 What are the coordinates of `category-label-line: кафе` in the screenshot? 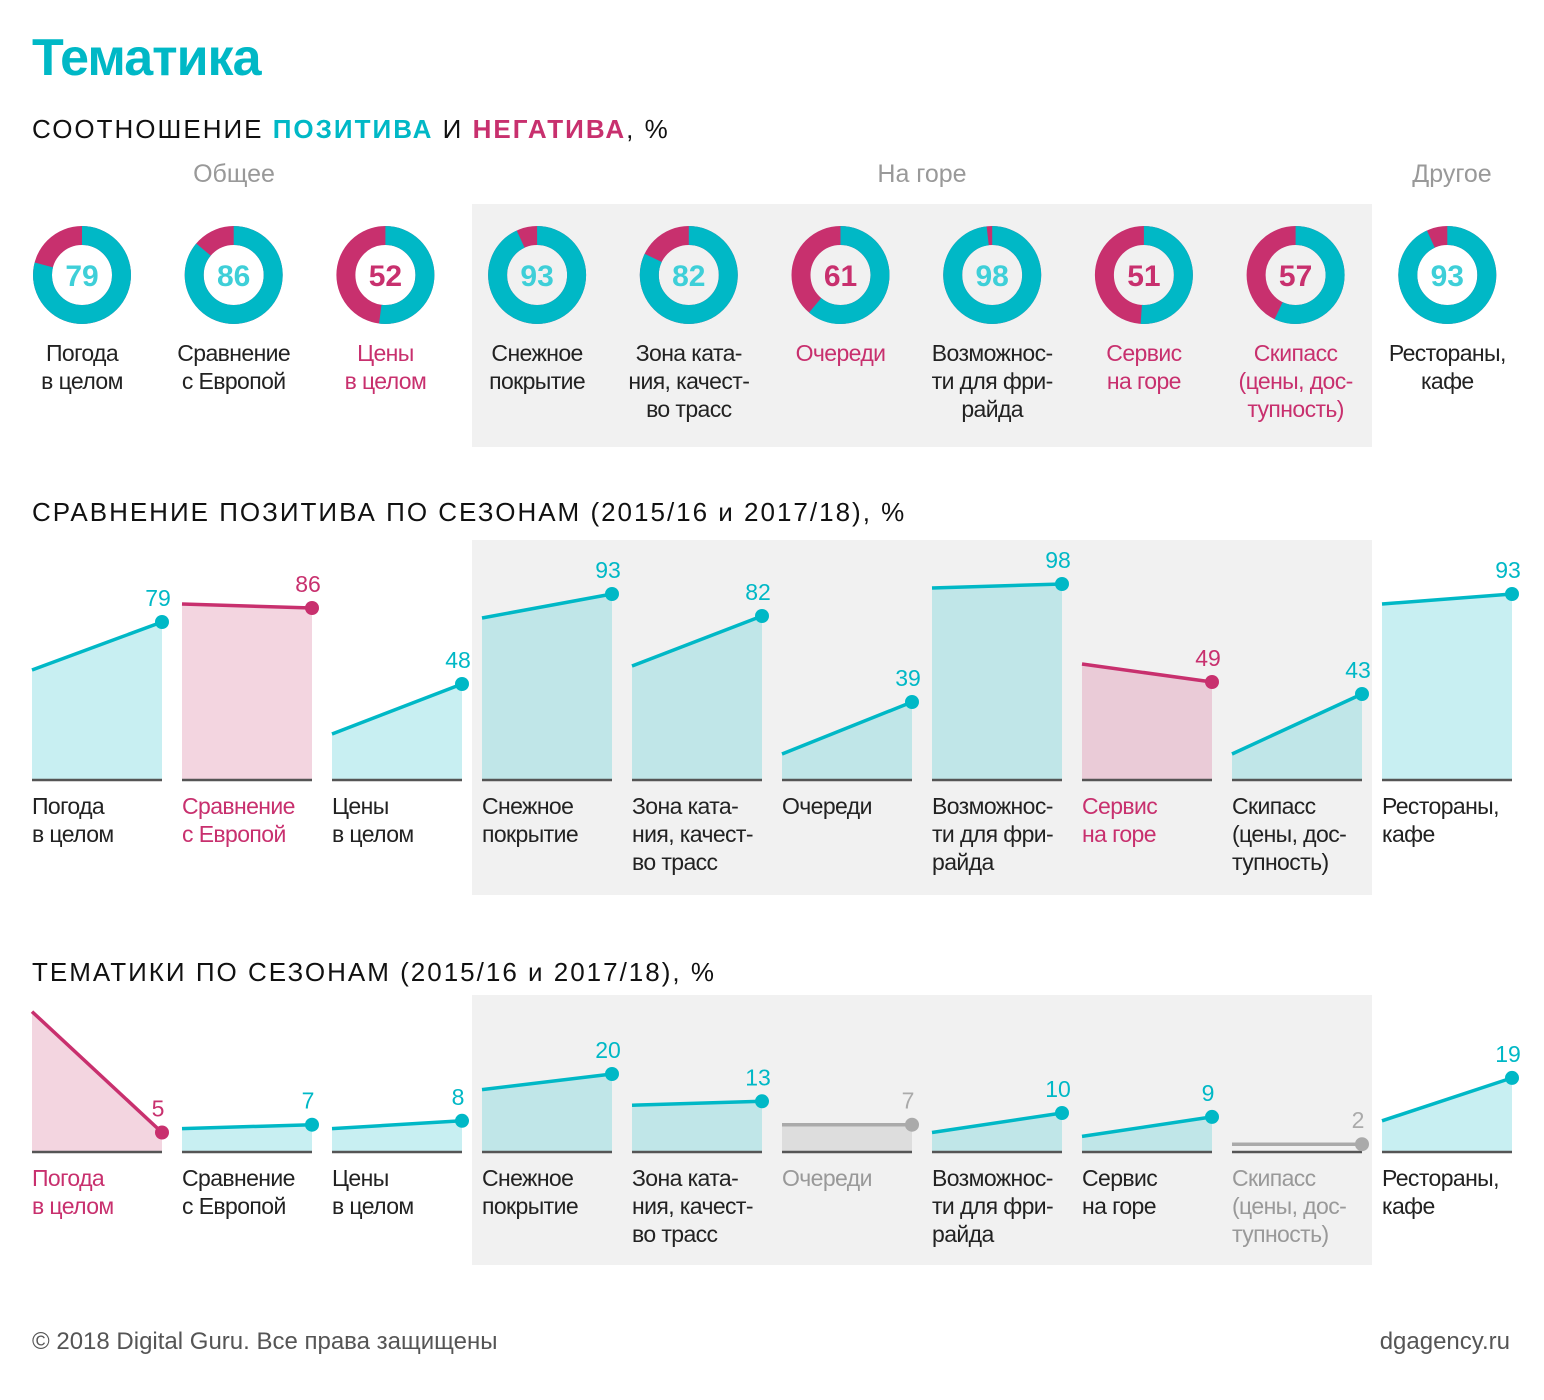 It's located at (1408, 1206).